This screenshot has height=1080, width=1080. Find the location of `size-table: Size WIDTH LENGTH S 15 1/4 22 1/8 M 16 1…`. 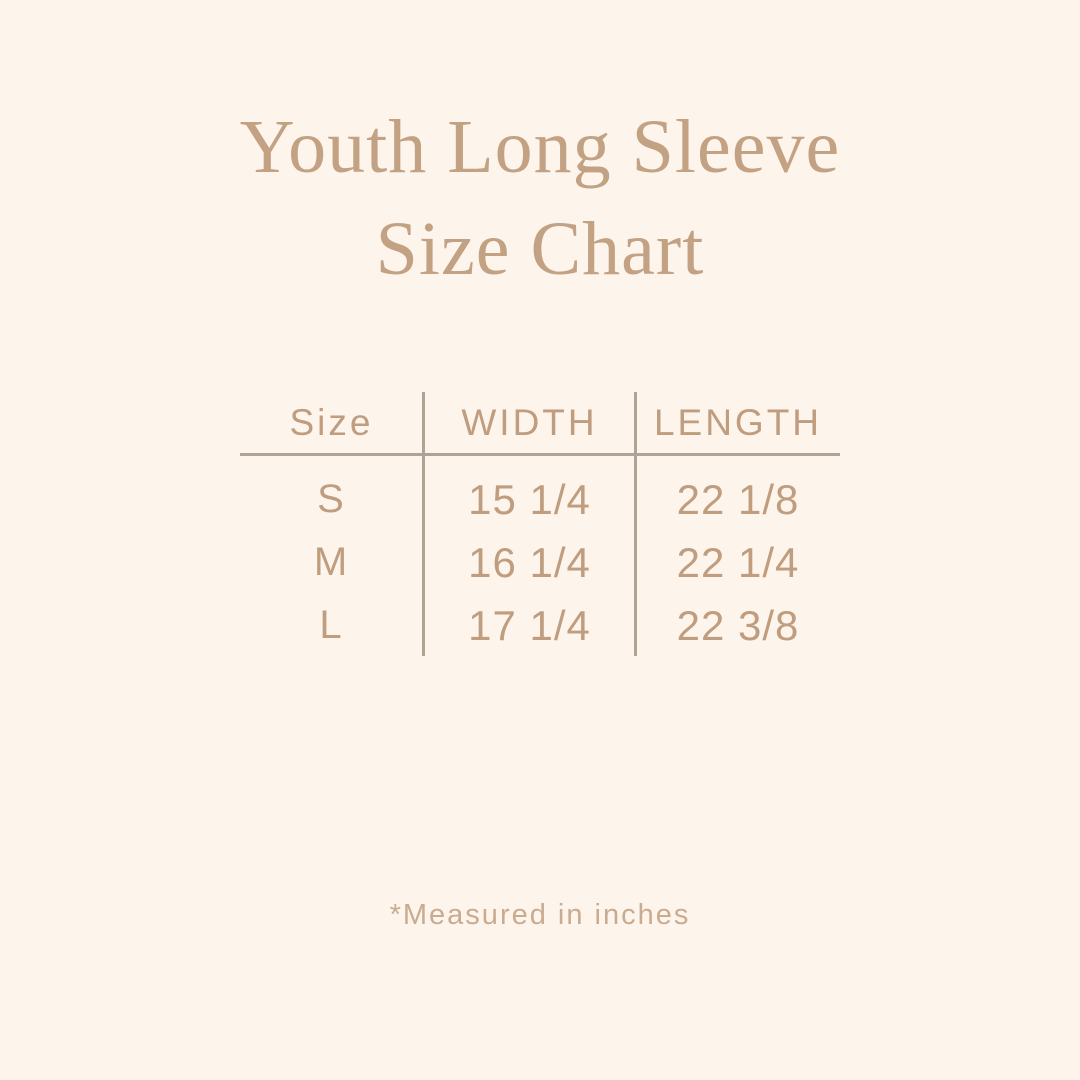

size-table: Size WIDTH LENGTH S 15 1/4 22 1/8 M 16 1… is located at coordinates (540, 526).